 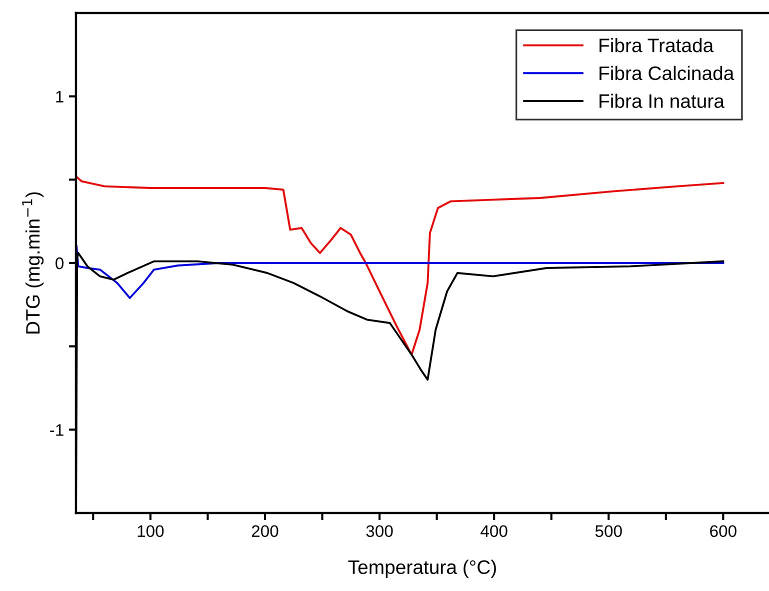 I want to click on legend-label: Fibra In natura, so click(x=662, y=101).